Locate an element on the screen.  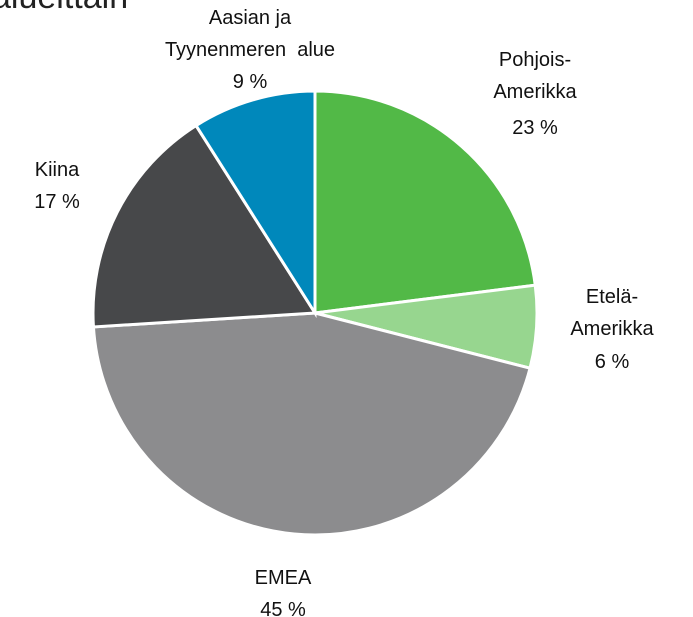
slice-label: EMEA is located at coordinates (283, 578).